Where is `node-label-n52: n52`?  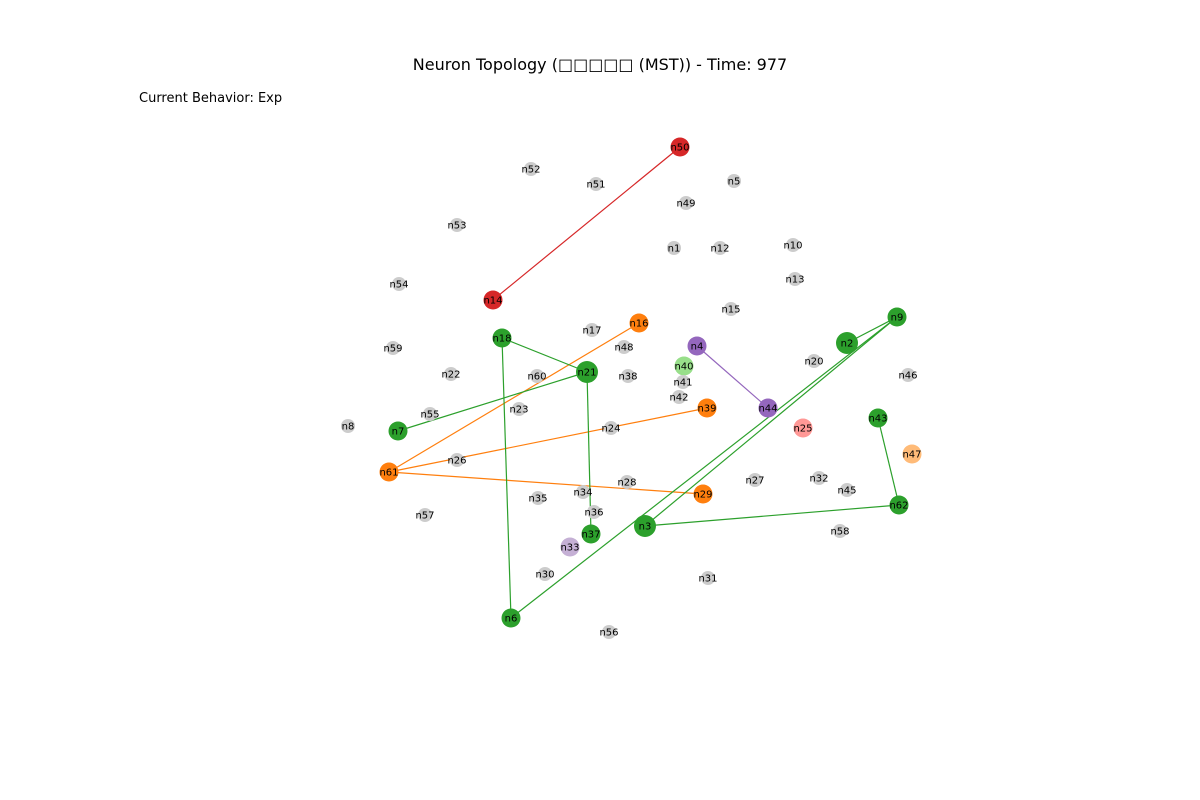 node-label-n52: n52 is located at coordinates (530, 170).